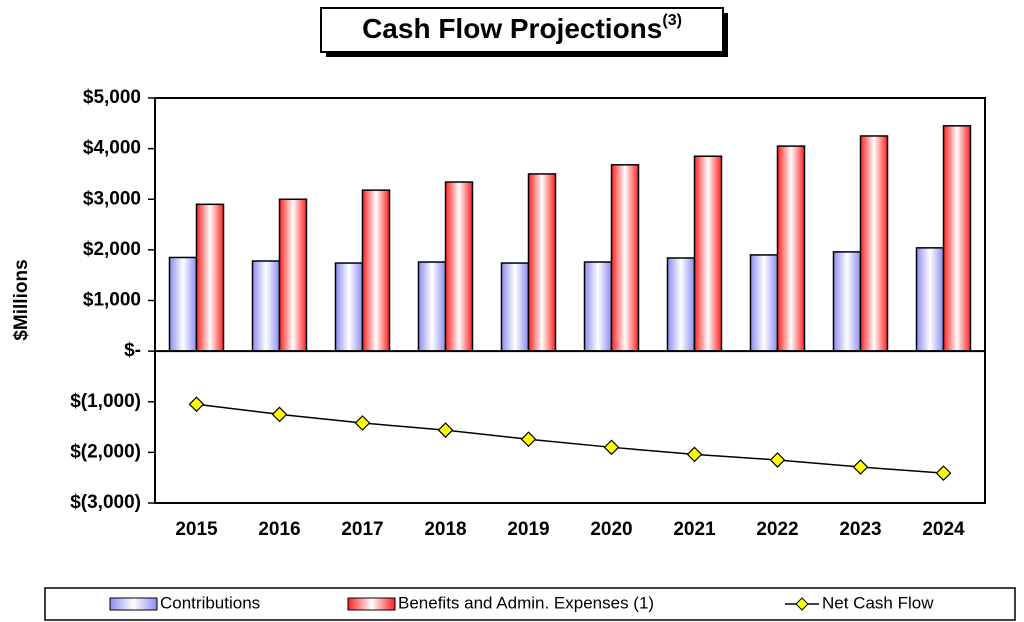 The width and height of the screenshot is (1024, 622). Describe the element at coordinates (112, 148) in the screenshot. I see `y-tick-label: $4,000` at that location.